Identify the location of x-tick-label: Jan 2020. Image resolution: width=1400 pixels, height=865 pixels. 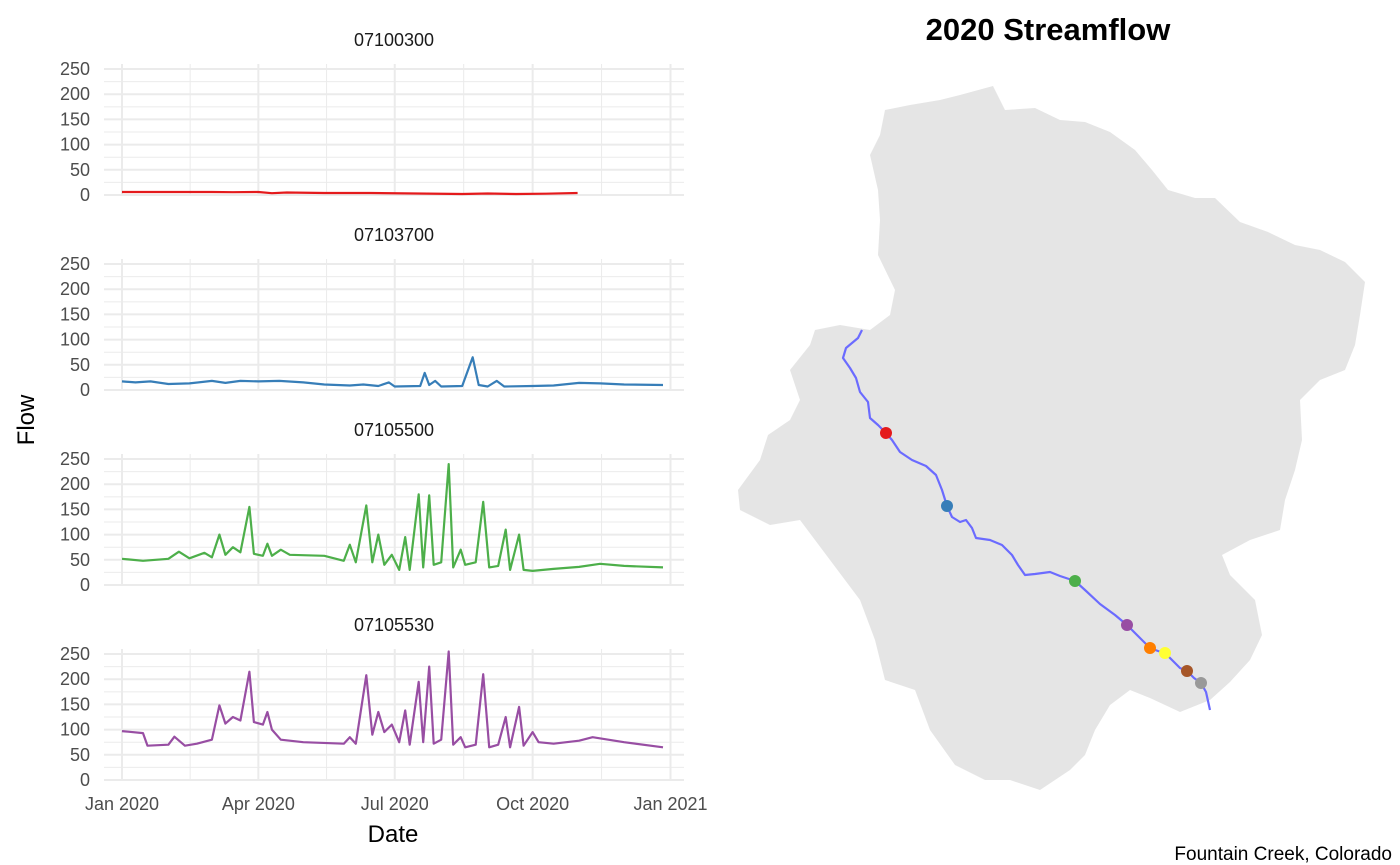
(122, 804).